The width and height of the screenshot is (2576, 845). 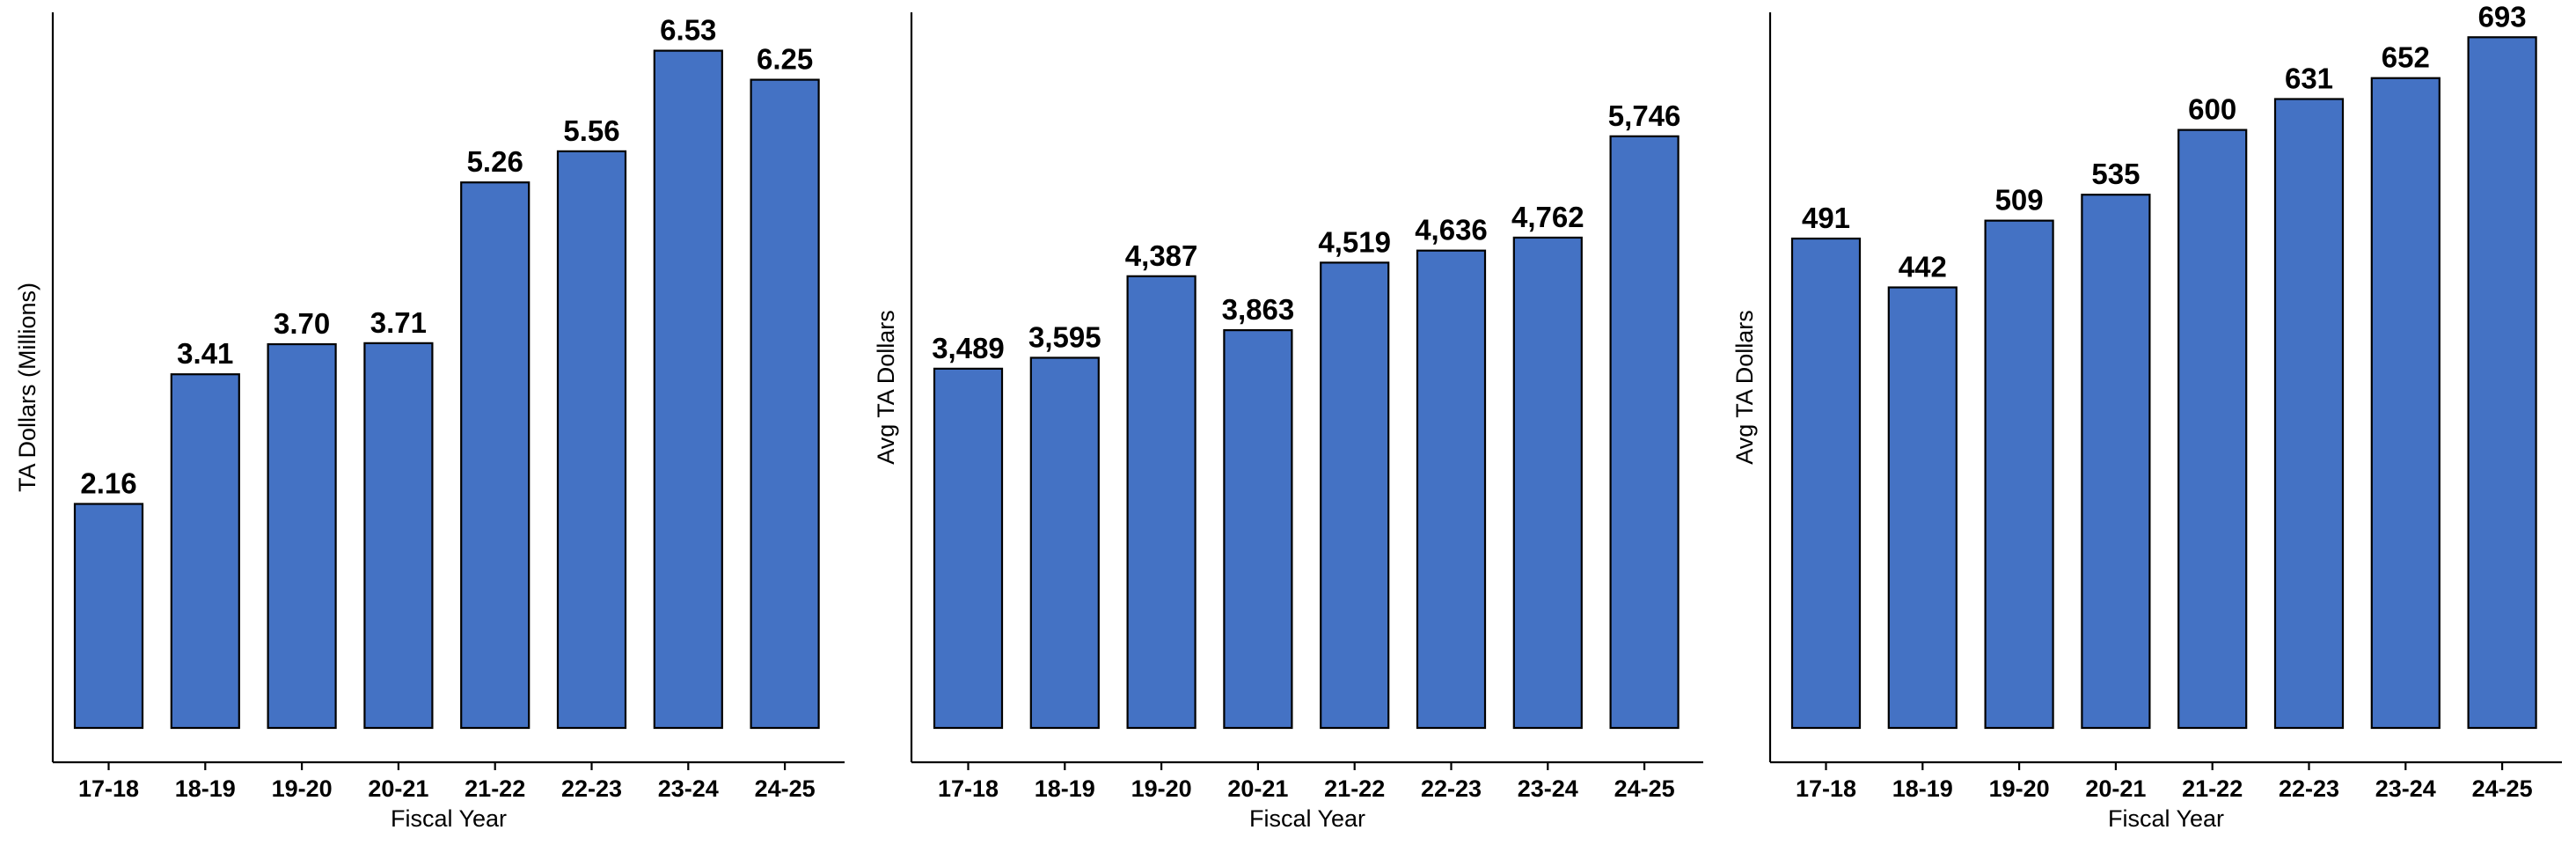 I want to click on data-label: 600, so click(x=2212, y=110).